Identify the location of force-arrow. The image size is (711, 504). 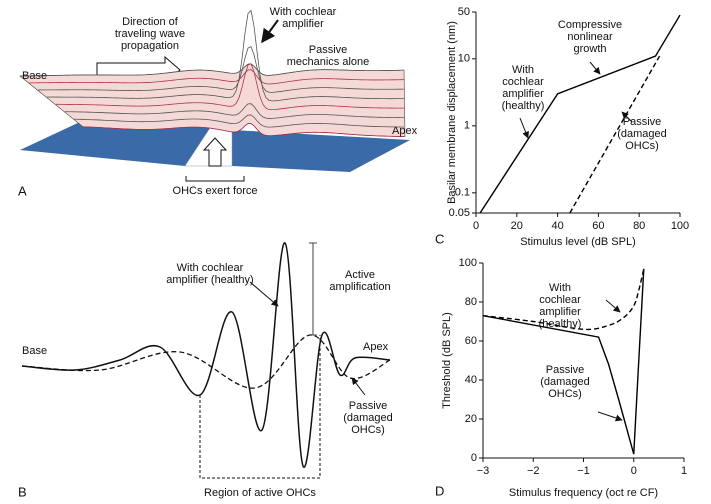
(215, 152).